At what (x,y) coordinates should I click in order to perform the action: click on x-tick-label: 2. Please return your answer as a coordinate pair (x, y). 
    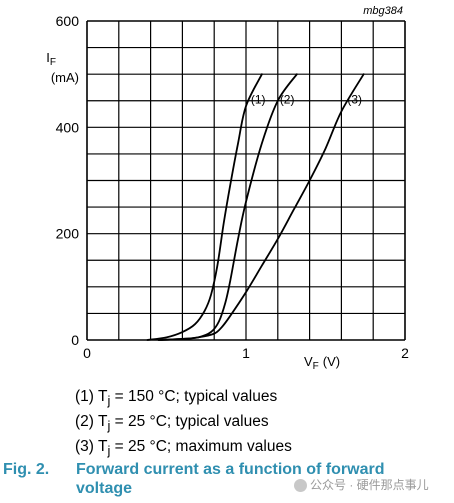
    Looking at the image, I should click on (405, 353).